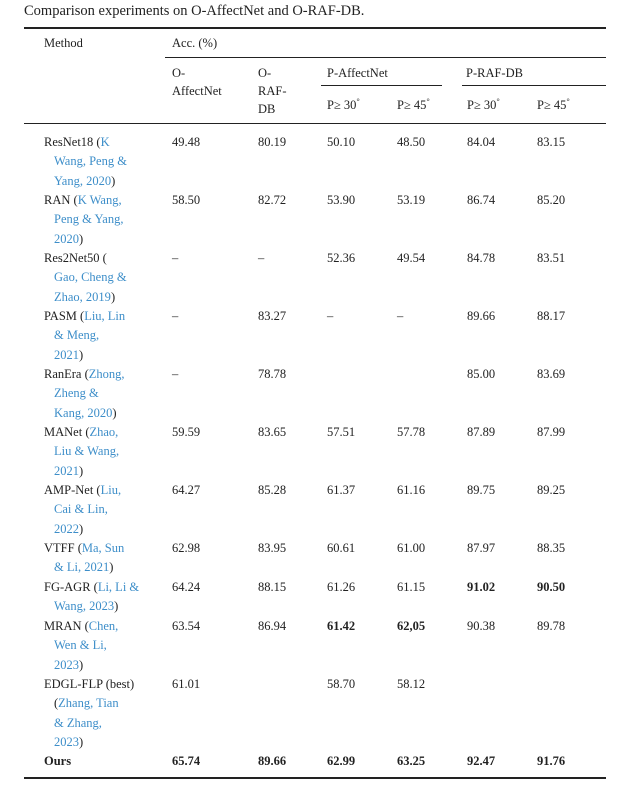 The height and width of the screenshot is (802, 628). What do you see at coordinates (272, 374) in the screenshot?
I see `value-cell: 78.78` at bounding box center [272, 374].